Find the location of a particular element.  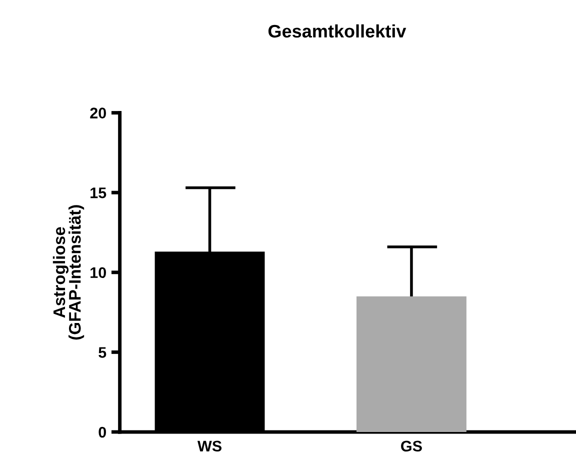

y-tick-label: 15 is located at coordinates (98, 193).